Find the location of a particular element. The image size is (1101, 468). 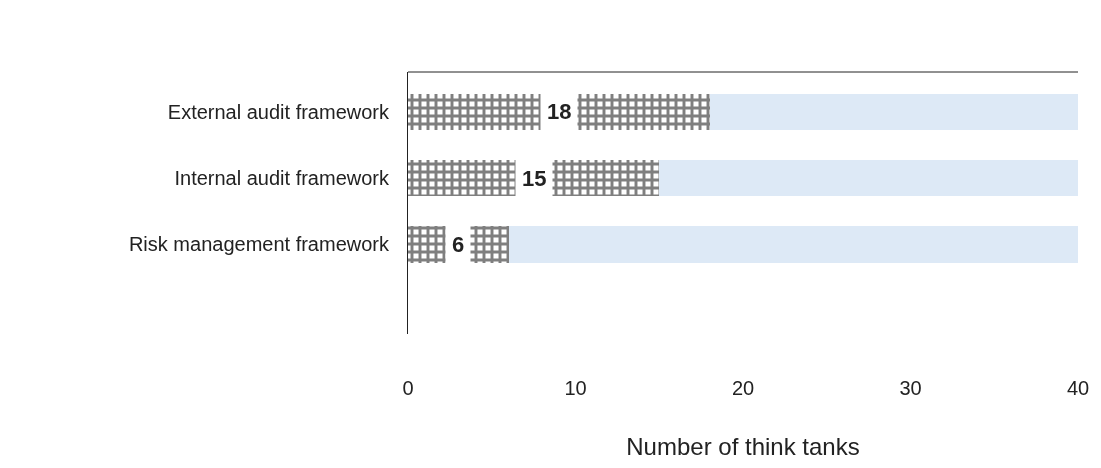

data-label: 18 is located at coordinates (559, 111).